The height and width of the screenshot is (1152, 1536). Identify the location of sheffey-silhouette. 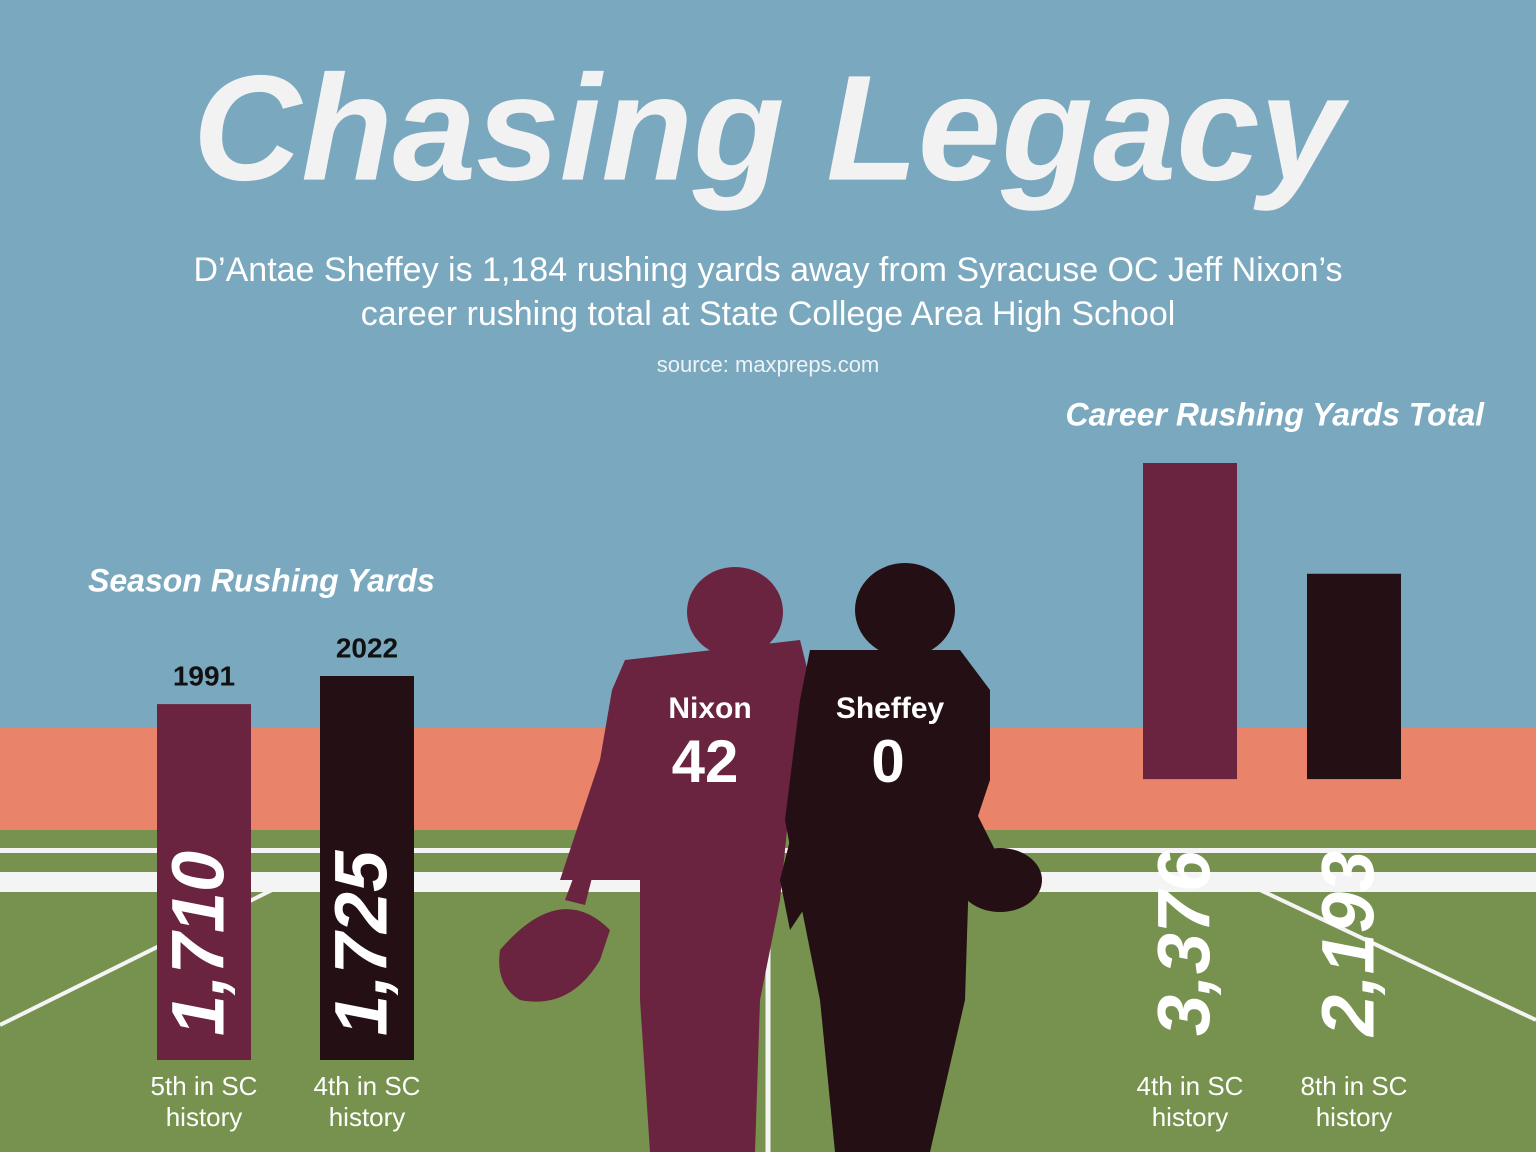
(911, 857).